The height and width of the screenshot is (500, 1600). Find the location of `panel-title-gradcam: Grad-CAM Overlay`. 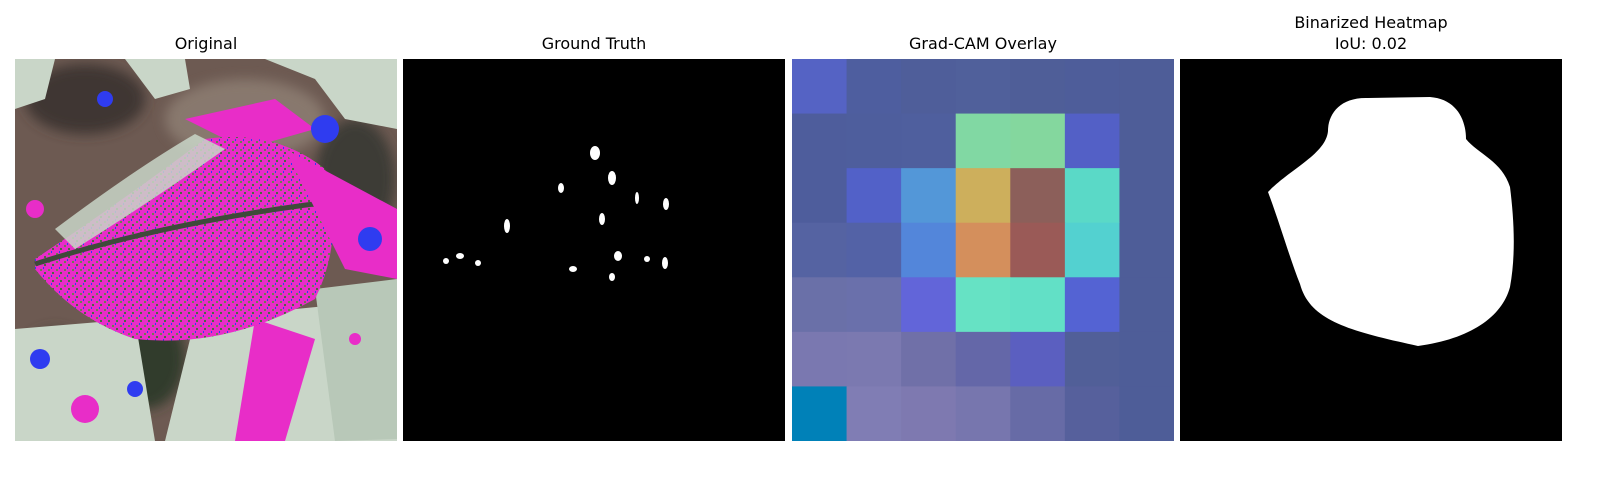

panel-title-gradcam: Grad-CAM Overlay is located at coordinates (983, 43).